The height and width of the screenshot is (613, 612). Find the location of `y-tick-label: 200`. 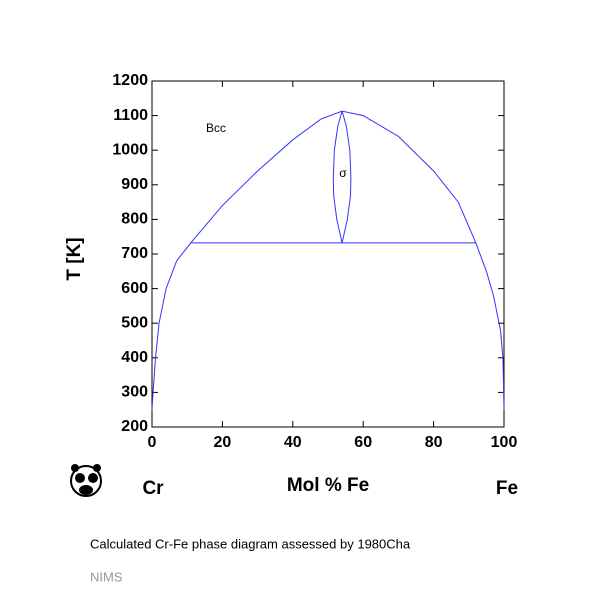

y-tick-label: 200 is located at coordinates (134, 426).